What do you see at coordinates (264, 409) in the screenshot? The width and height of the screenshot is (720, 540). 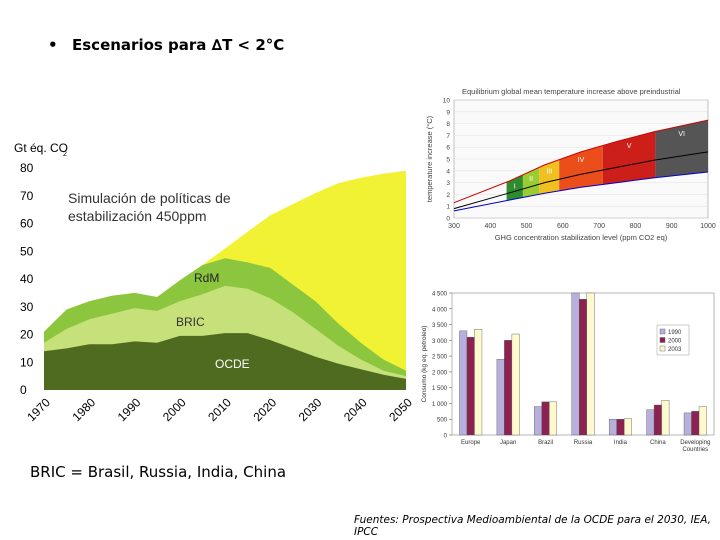 I see `x-tick-label: 2020` at bounding box center [264, 409].